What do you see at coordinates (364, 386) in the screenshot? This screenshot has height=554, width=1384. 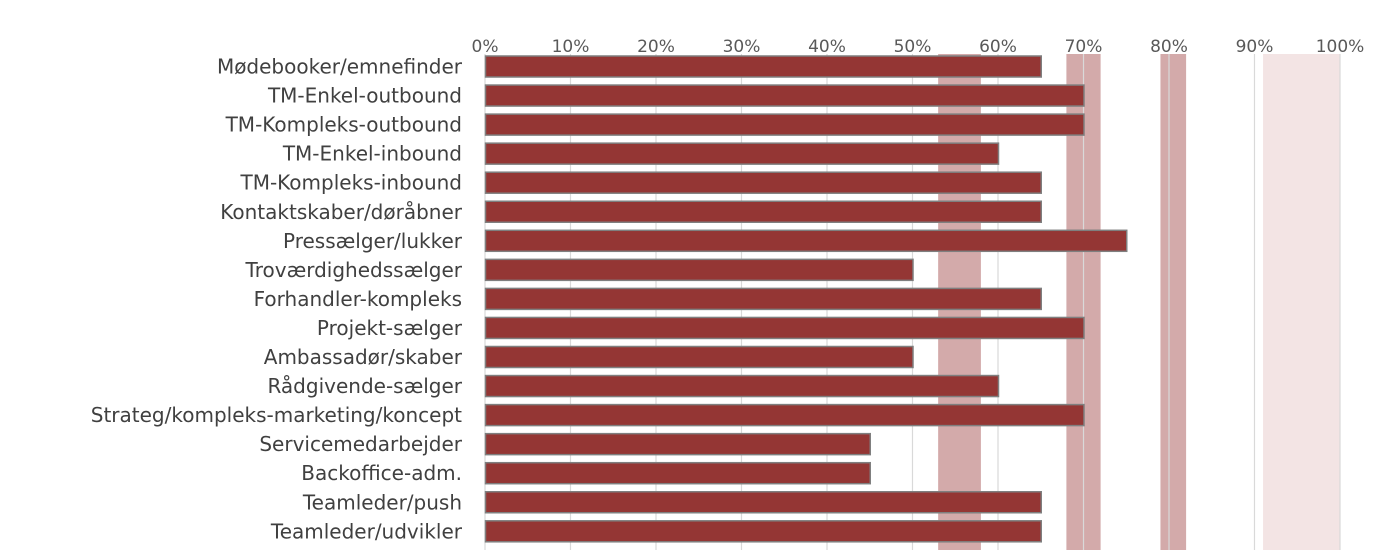 I see `category-label: Rådgivende-sælger` at bounding box center [364, 386].